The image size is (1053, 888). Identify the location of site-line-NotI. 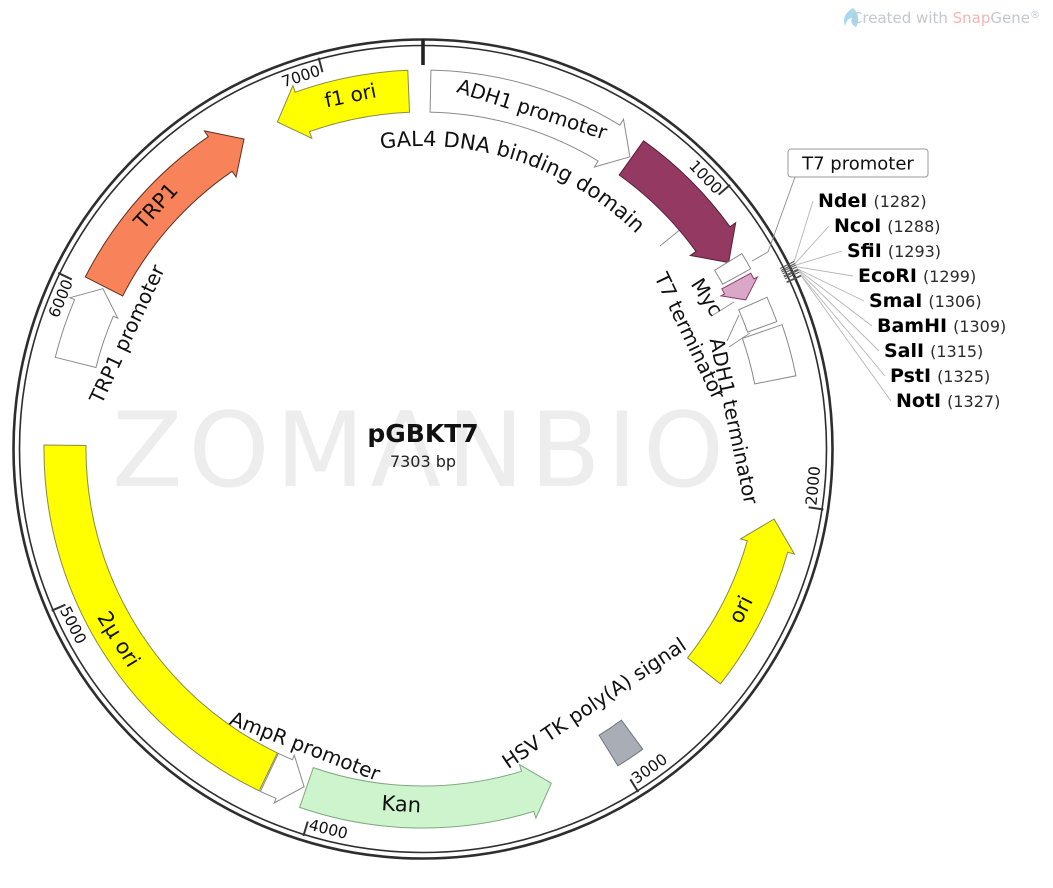
(846, 338).